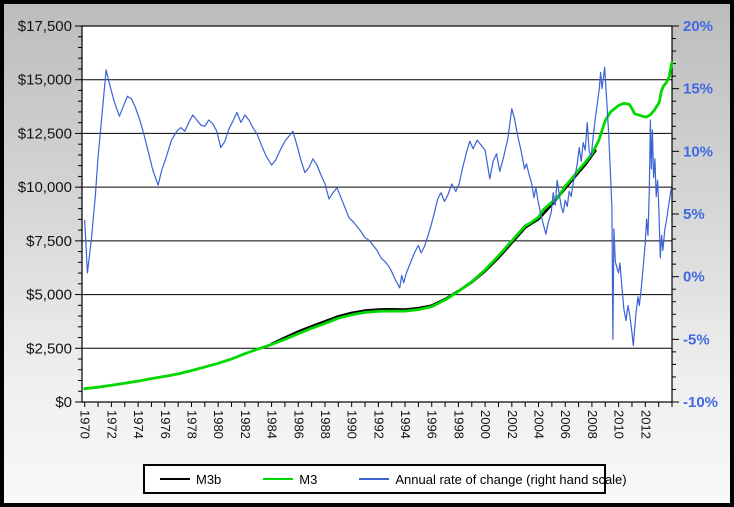 The width and height of the screenshot is (734, 507). What do you see at coordinates (698, 89) in the screenshot?
I see `svg-text: 15%` at bounding box center [698, 89].